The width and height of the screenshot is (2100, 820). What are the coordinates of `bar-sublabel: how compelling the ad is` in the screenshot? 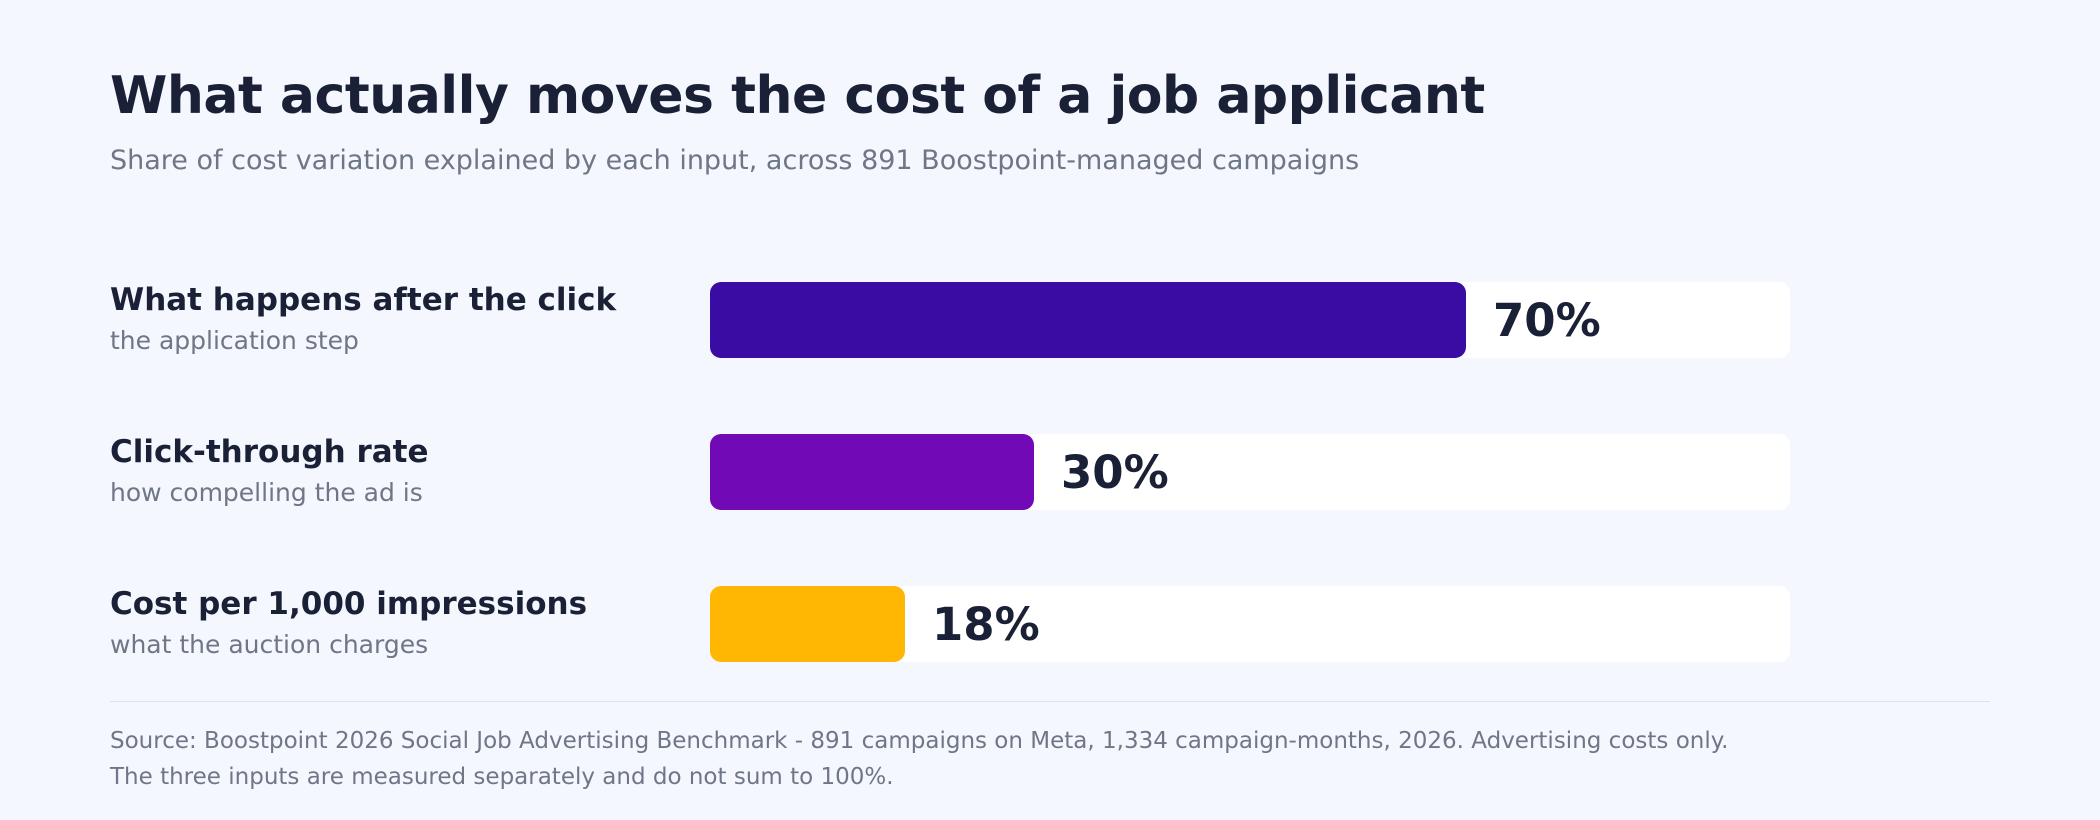 It's located at (266, 492).